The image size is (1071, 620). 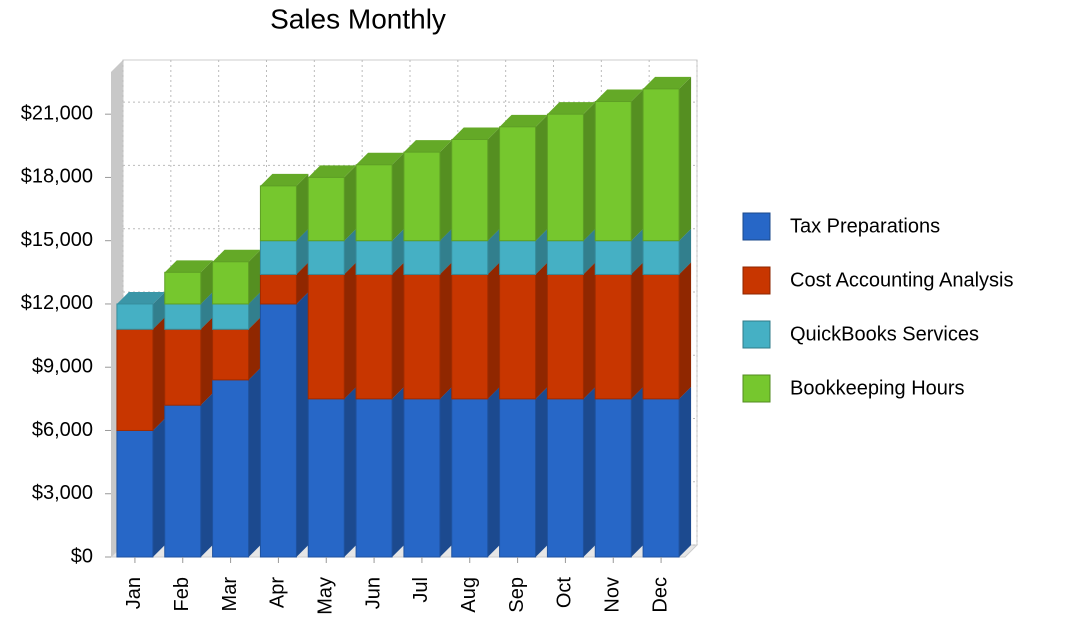 I want to click on x-tick-label: Mar, so click(x=230, y=594).